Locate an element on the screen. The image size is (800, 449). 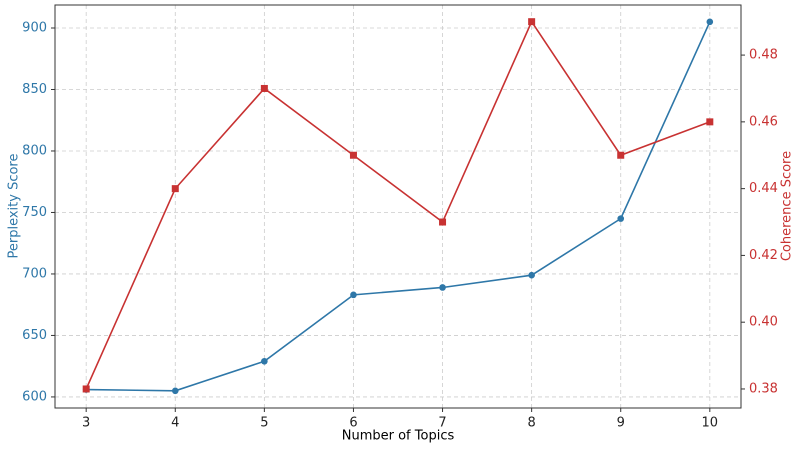
y-axis-label: Perplexity Score is located at coordinates (14, 206).